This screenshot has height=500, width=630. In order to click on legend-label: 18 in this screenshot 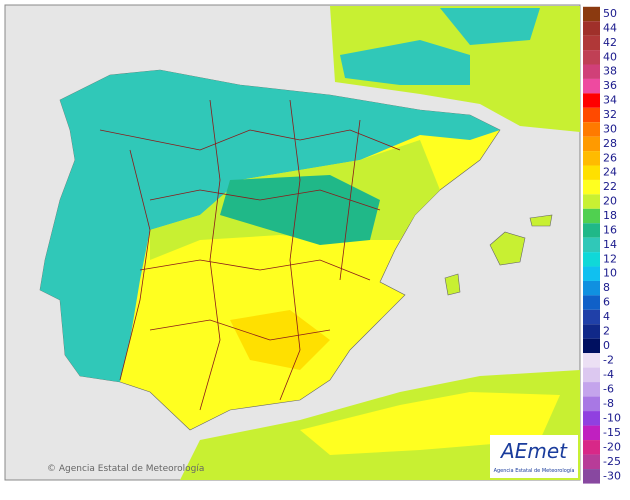, I will do `click(610, 215)`.